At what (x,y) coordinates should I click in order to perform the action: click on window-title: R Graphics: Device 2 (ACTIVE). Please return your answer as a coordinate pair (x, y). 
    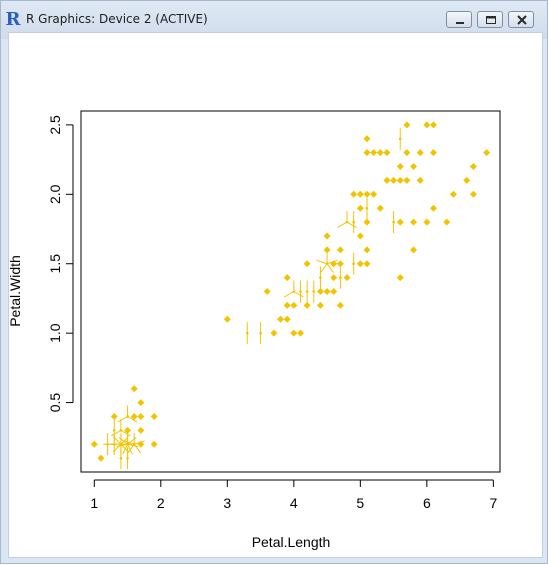
    Looking at the image, I should click on (117, 19).